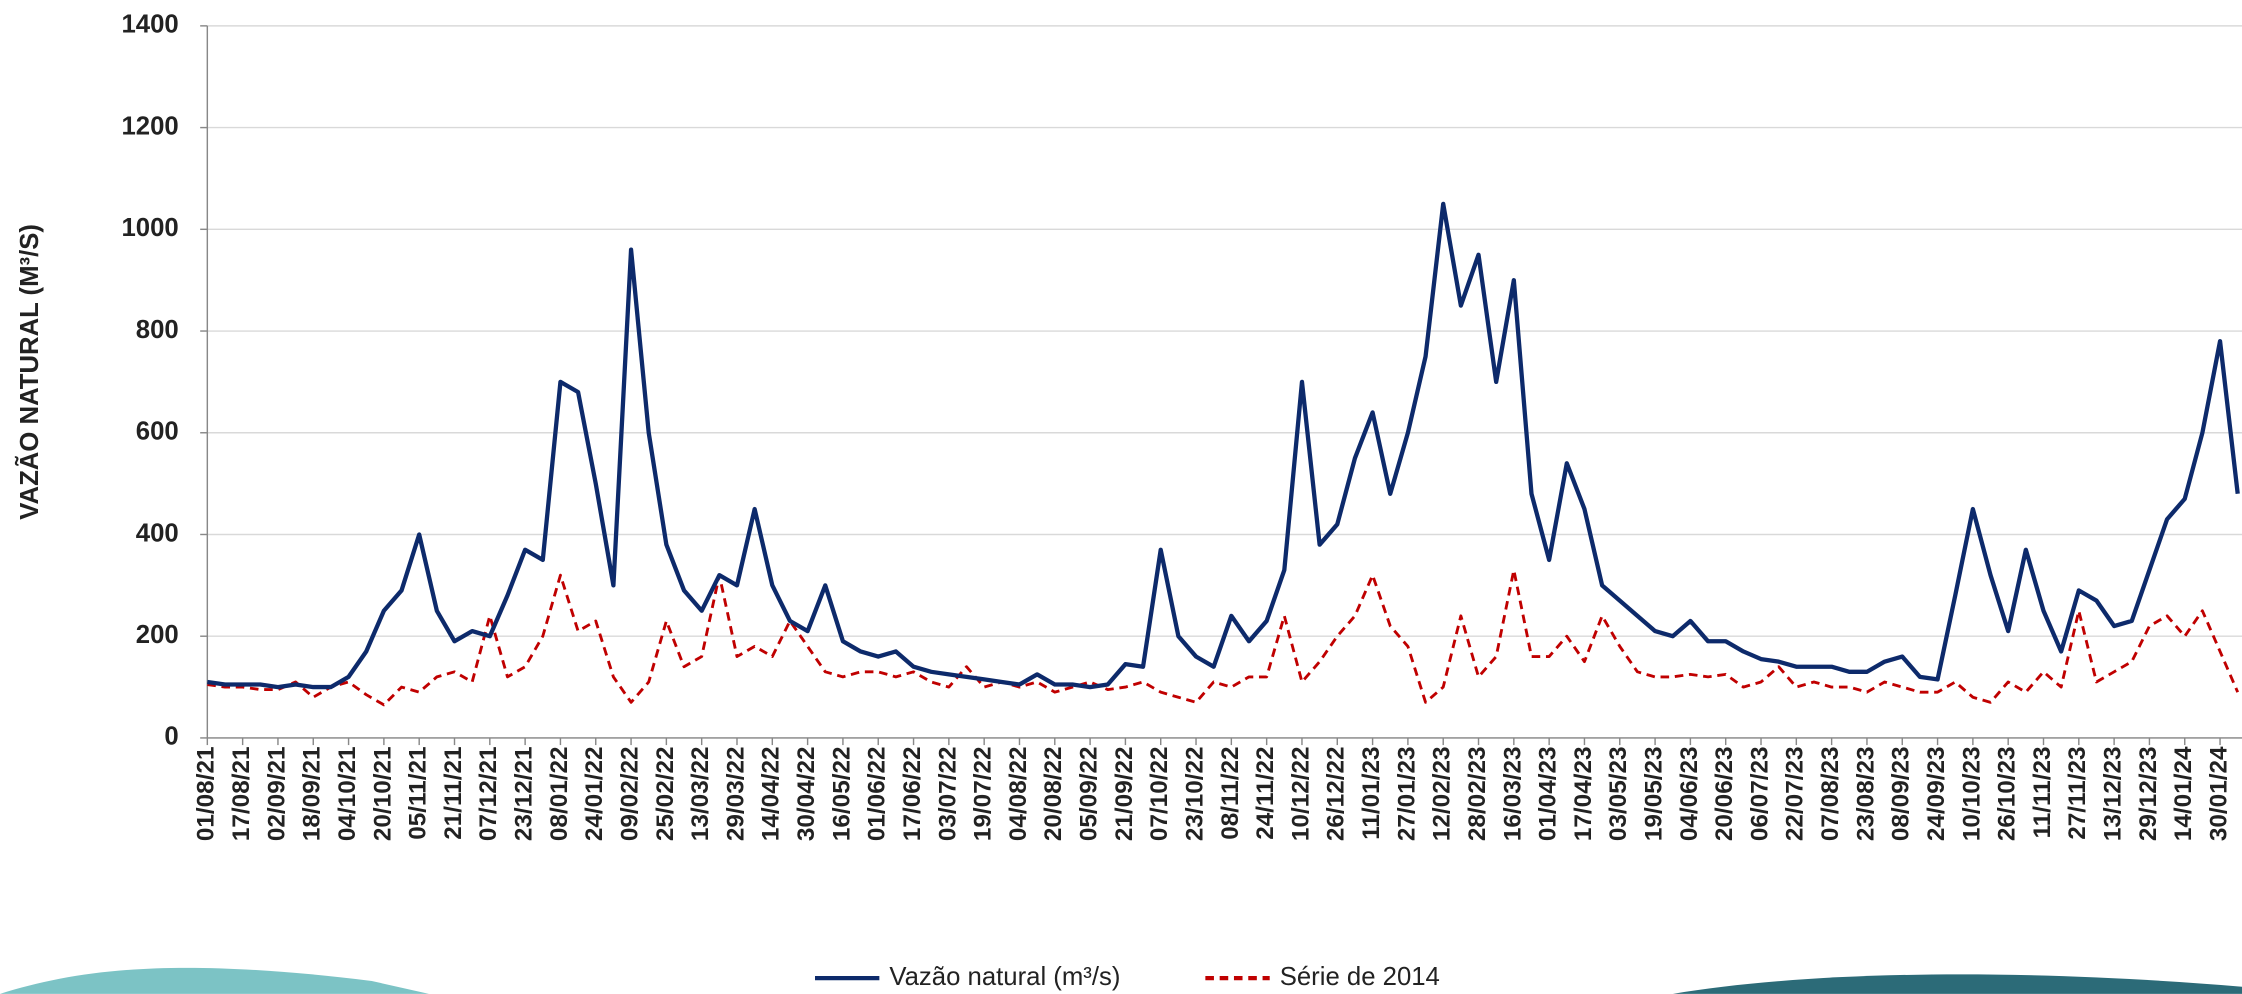  What do you see at coordinates (1336, 794) in the screenshot?
I see `x-tick-label: 26/12/22` at bounding box center [1336, 794].